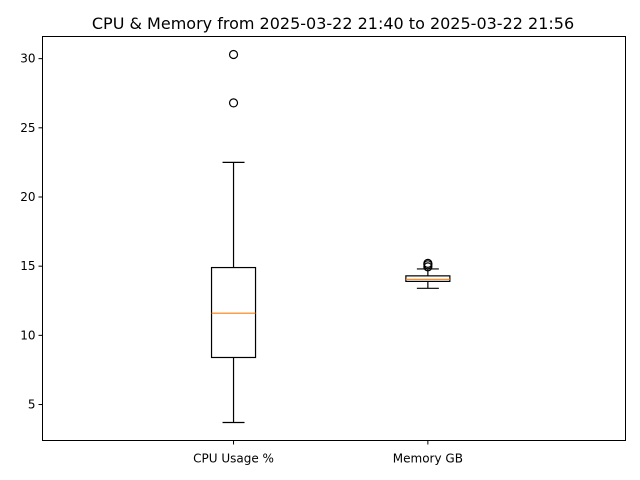 The width and height of the screenshot is (640, 480). What do you see at coordinates (31, 232) in the screenshot?
I see `y-axis: 5 10 15 20 25 30` at bounding box center [31, 232].